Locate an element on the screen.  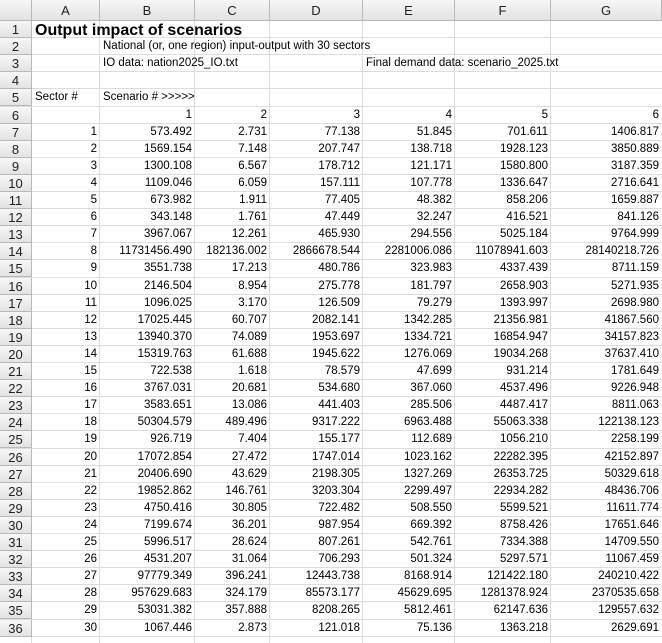
output-value: 60.707 is located at coordinates (249, 319).